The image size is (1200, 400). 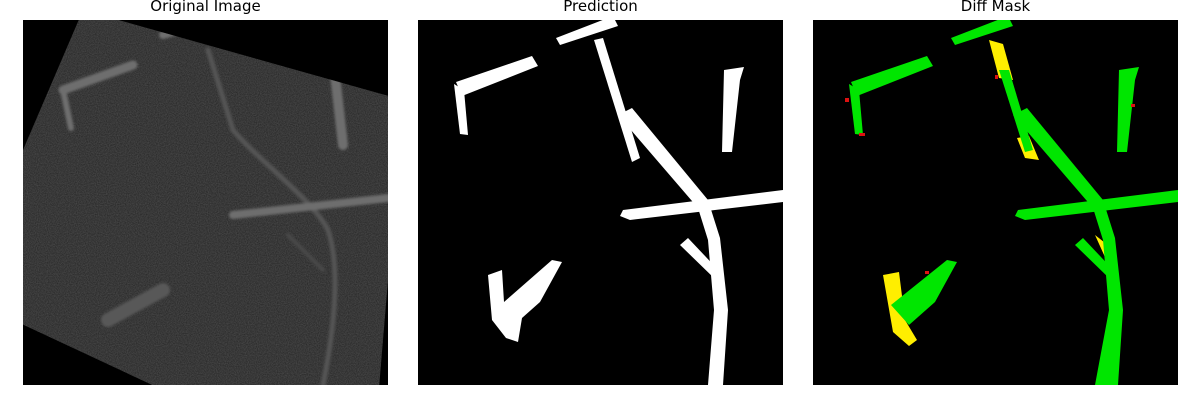 I want to click on false-positive-regions, so click(x=990, y=174).